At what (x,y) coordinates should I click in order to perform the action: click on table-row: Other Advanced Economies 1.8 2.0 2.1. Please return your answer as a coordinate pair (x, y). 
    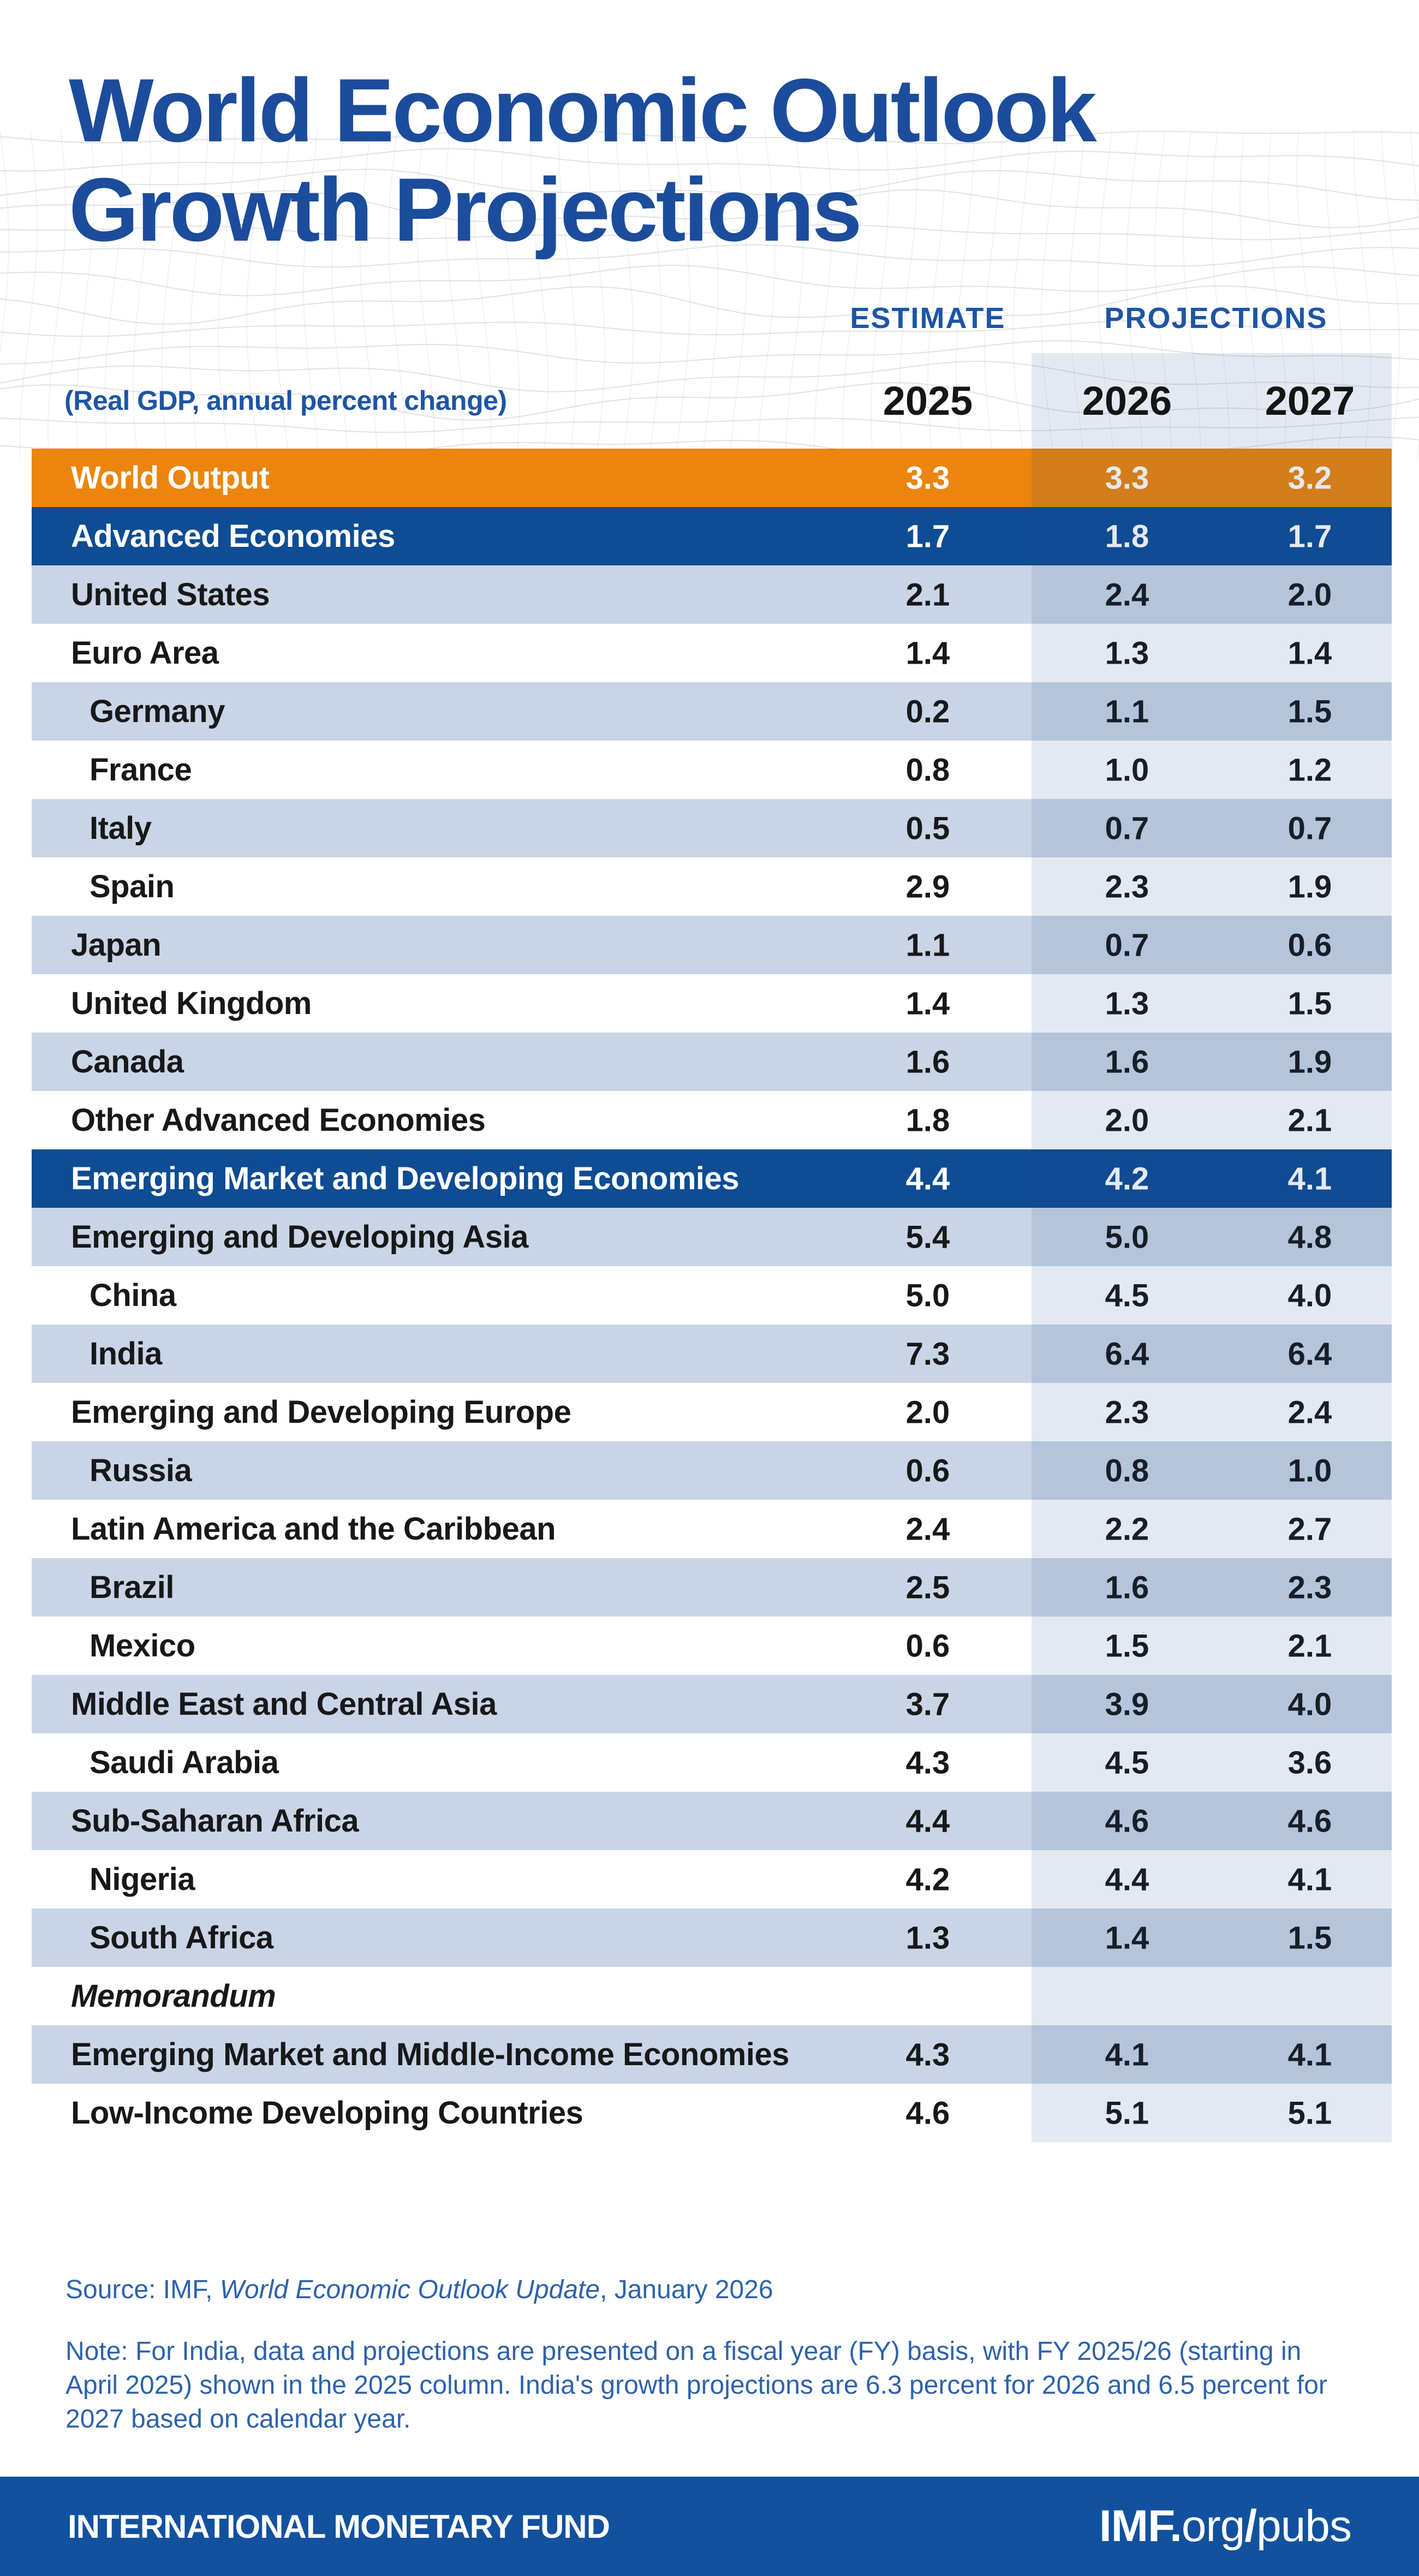
    Looking at the image, I should click on (712, 1120).